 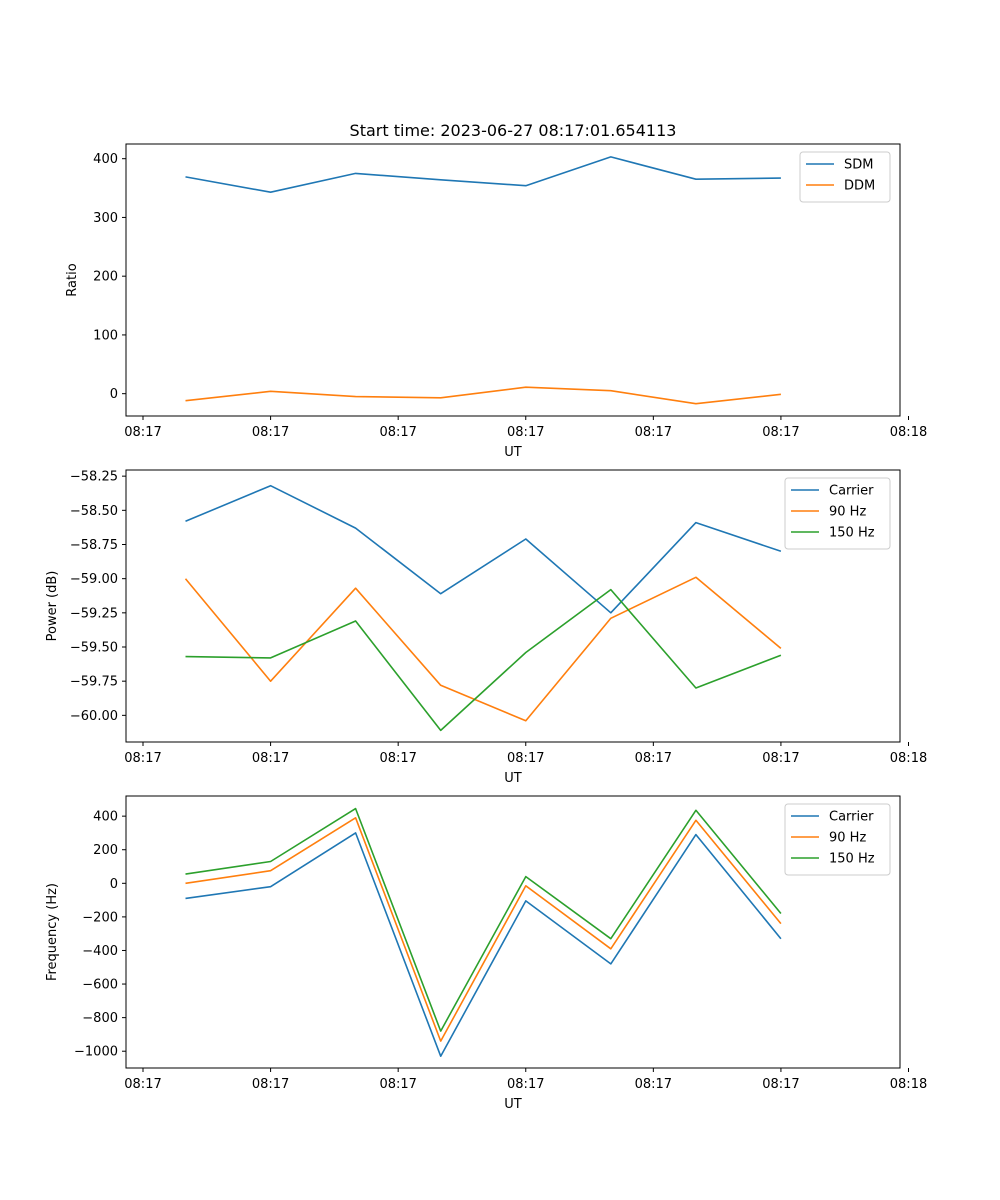 What do you see at coordinates (845, 177) in the screenshot?
I see `legend: SDM DDM` at bounding box center [845, 177].